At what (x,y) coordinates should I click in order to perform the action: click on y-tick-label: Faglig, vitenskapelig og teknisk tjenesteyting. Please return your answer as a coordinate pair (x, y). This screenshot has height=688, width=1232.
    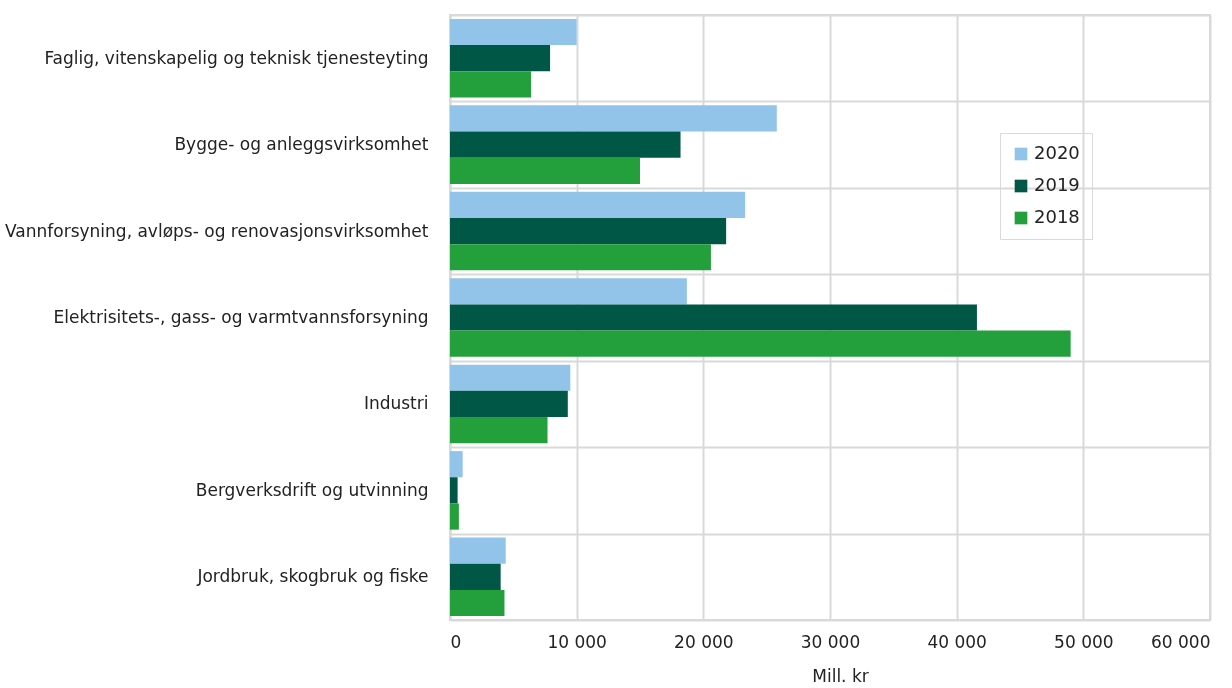
    Looking at the image, I should click on (236, 57).